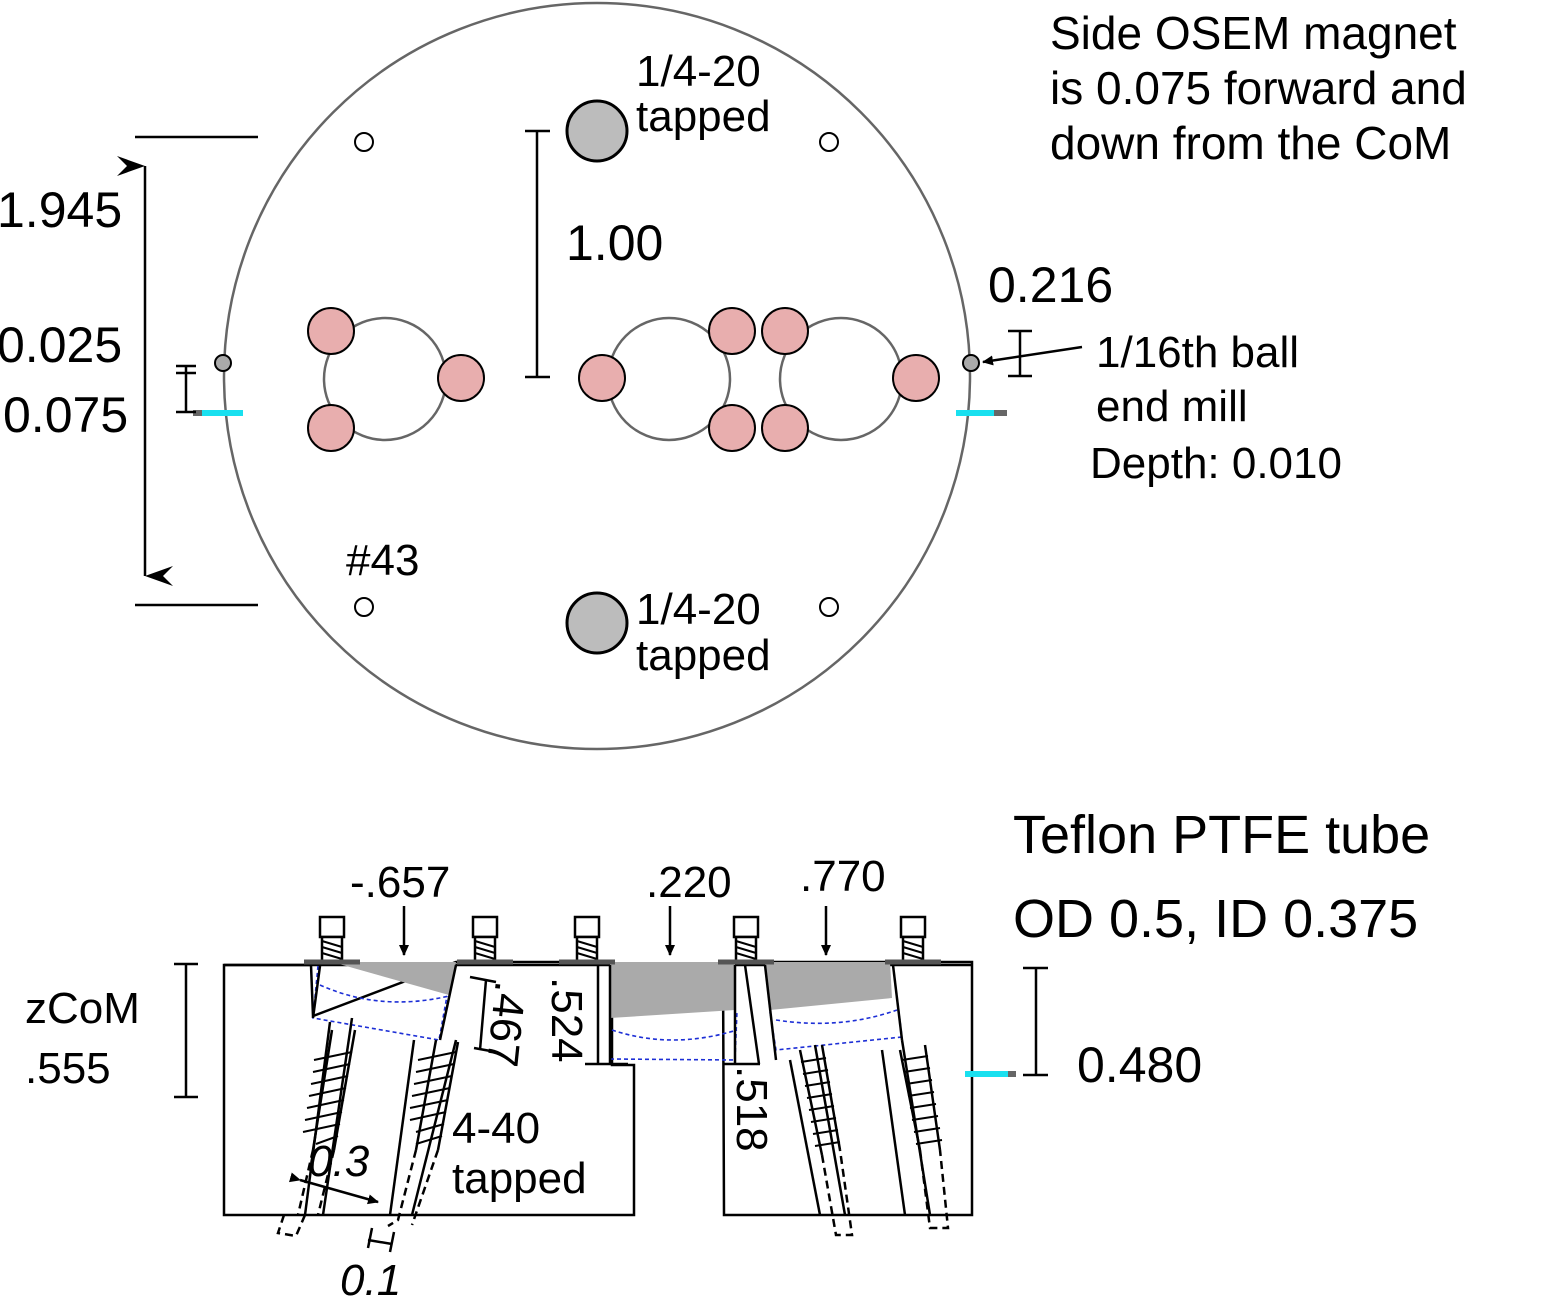 Image resolution: width=1553 pixels, height=1309 pixels. What do you see at coordinates (1197, 352) in the screenshot?
I see `ball-line1: 1/16th ball` at bounding box center [1197, 352].